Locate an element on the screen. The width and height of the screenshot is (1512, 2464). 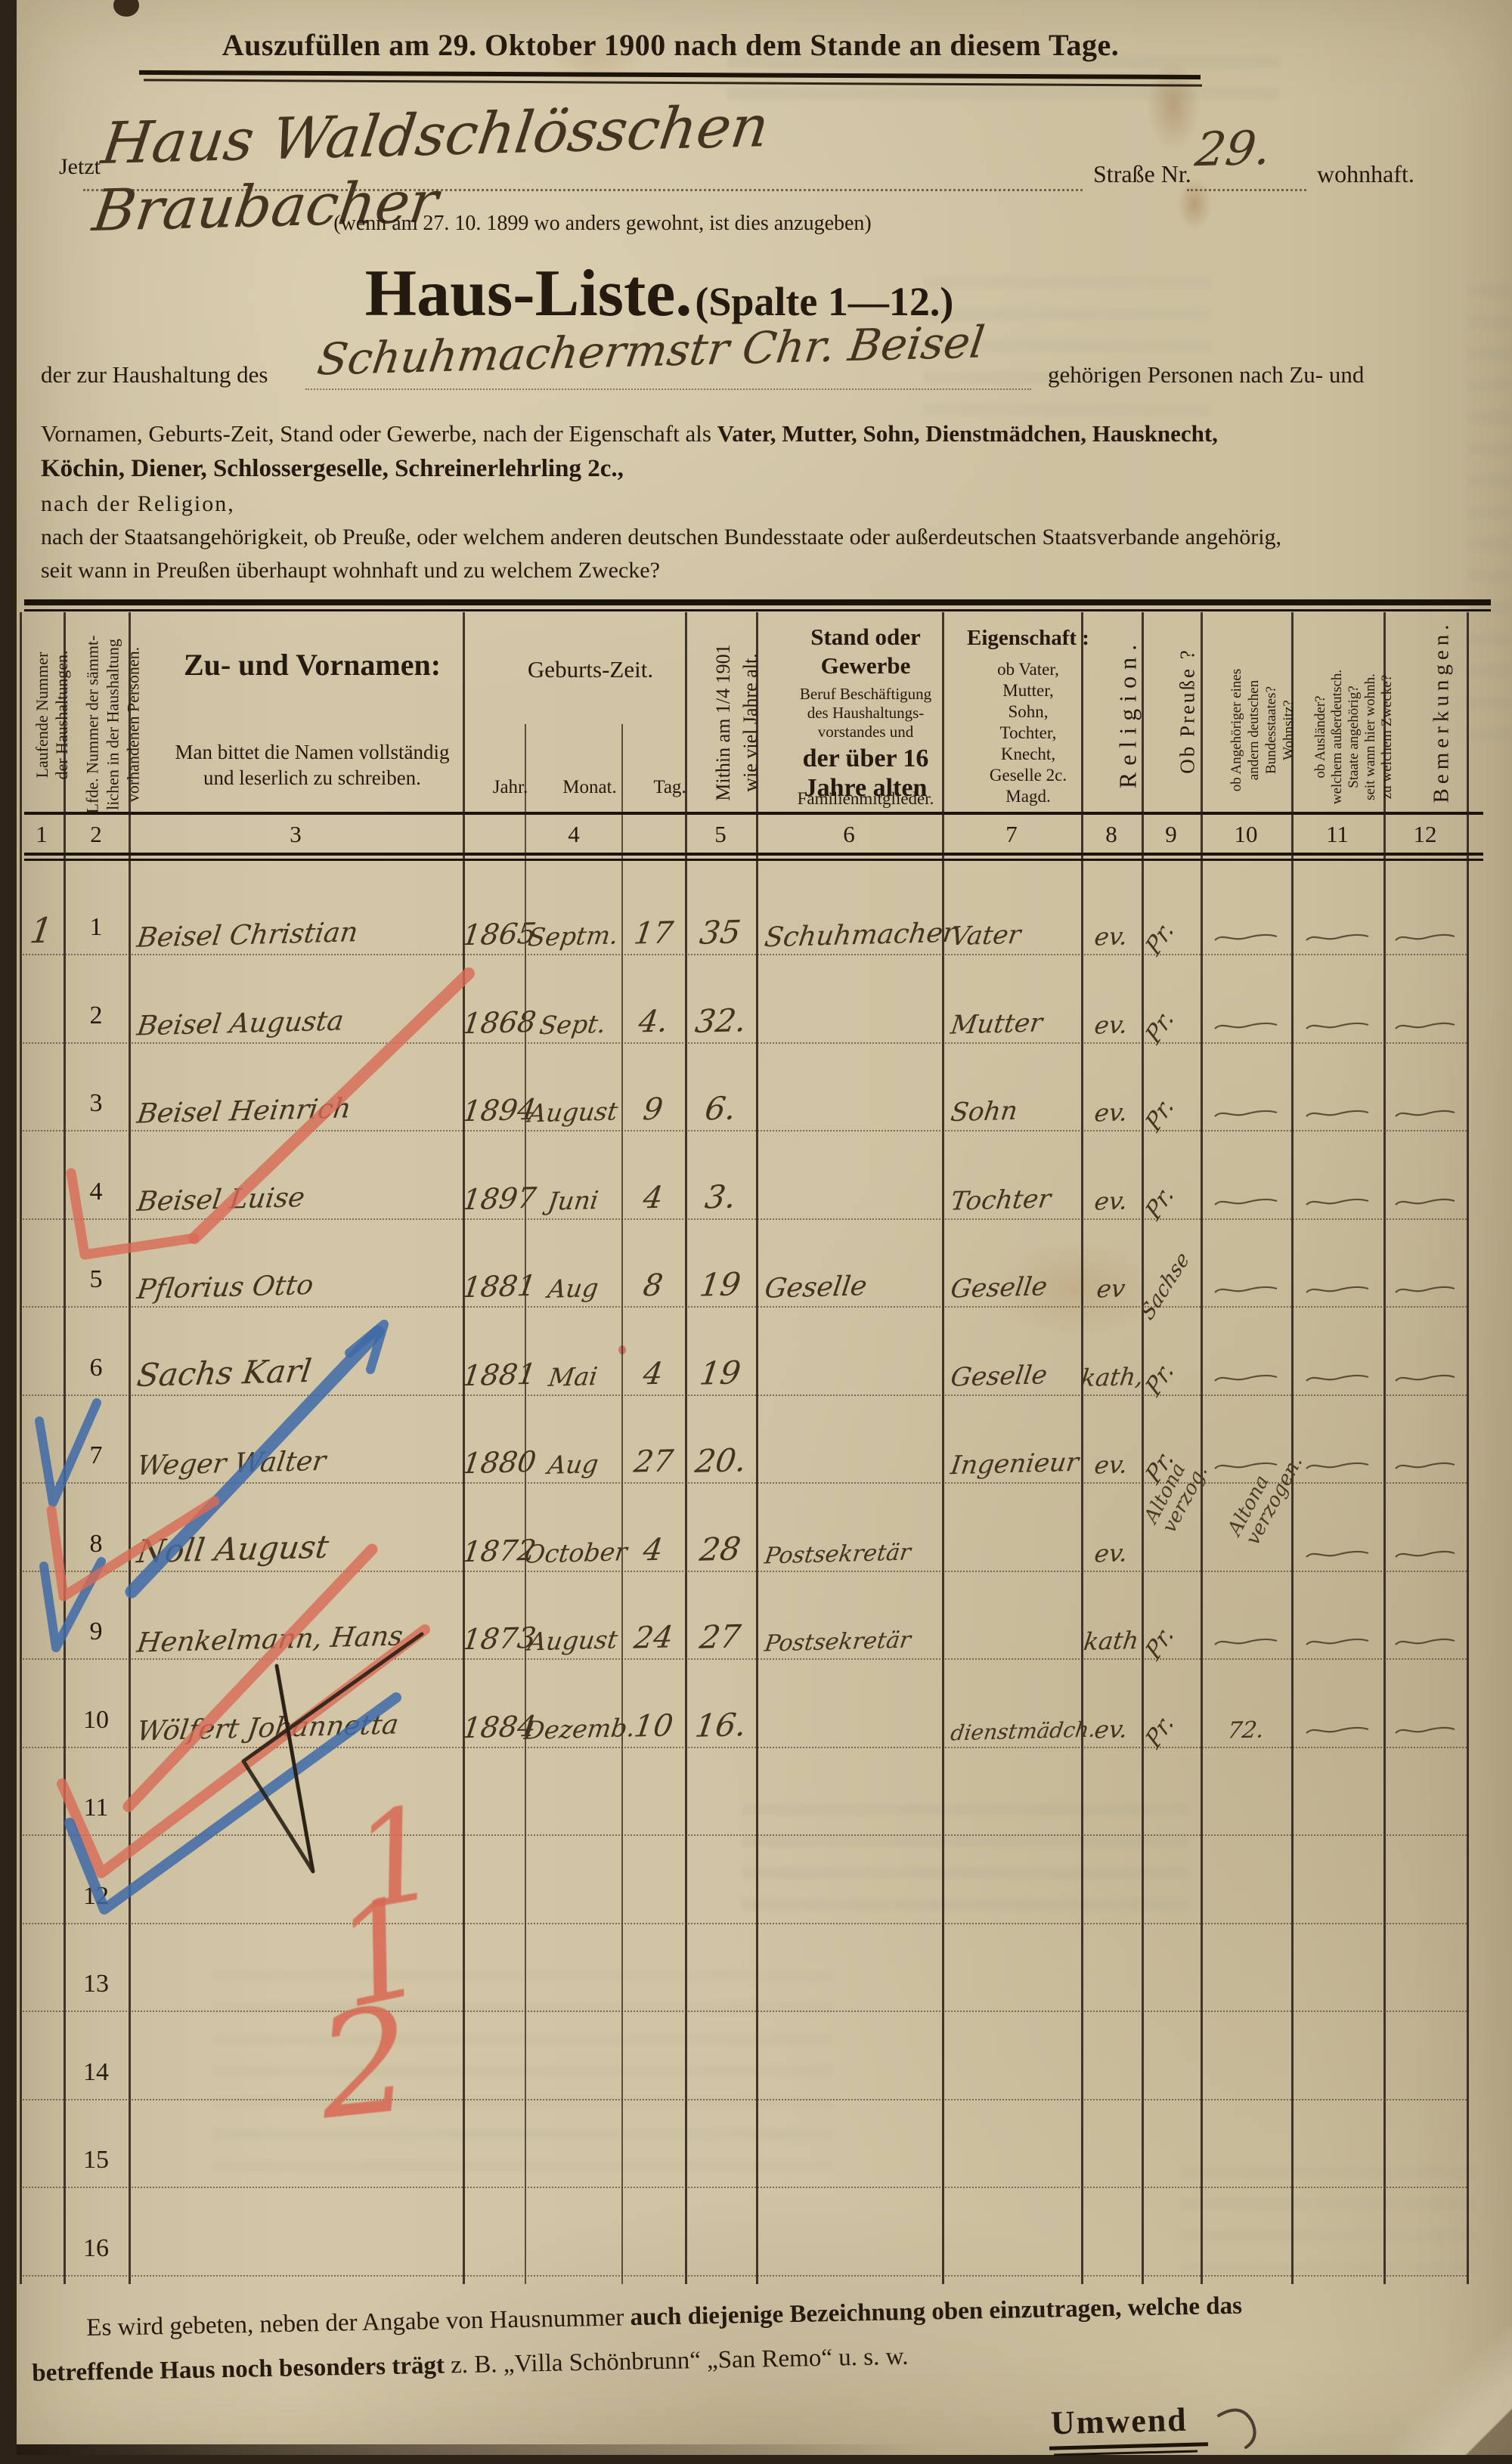
column-number: 7 is located at coordinates (1012, 834).